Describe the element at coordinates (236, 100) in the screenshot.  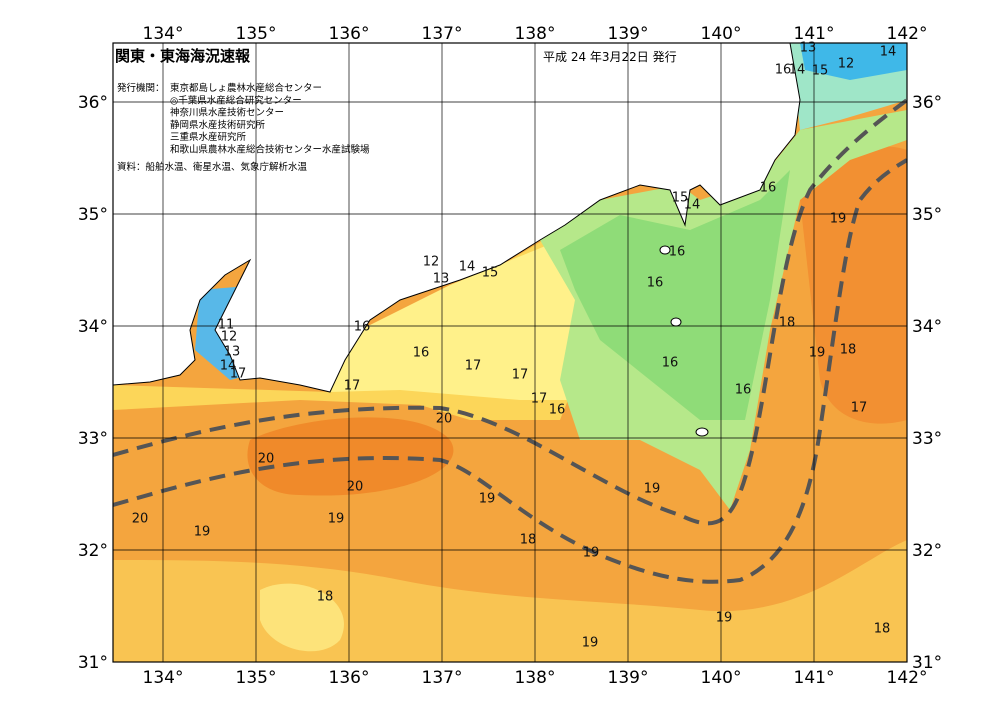
I see `agency: ◎千葉県水産総合研究センター` at that location.